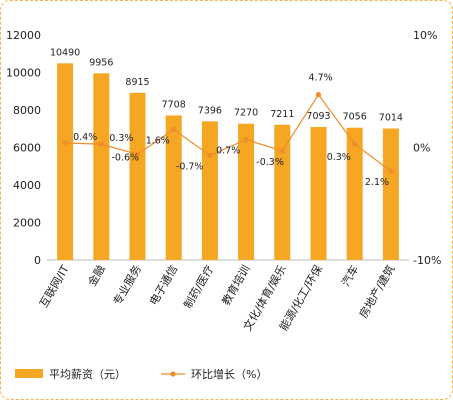 The width and height of the screenshot is (453, 401). I want to click on y-right-tick-label: 10%, so click(425, 35).